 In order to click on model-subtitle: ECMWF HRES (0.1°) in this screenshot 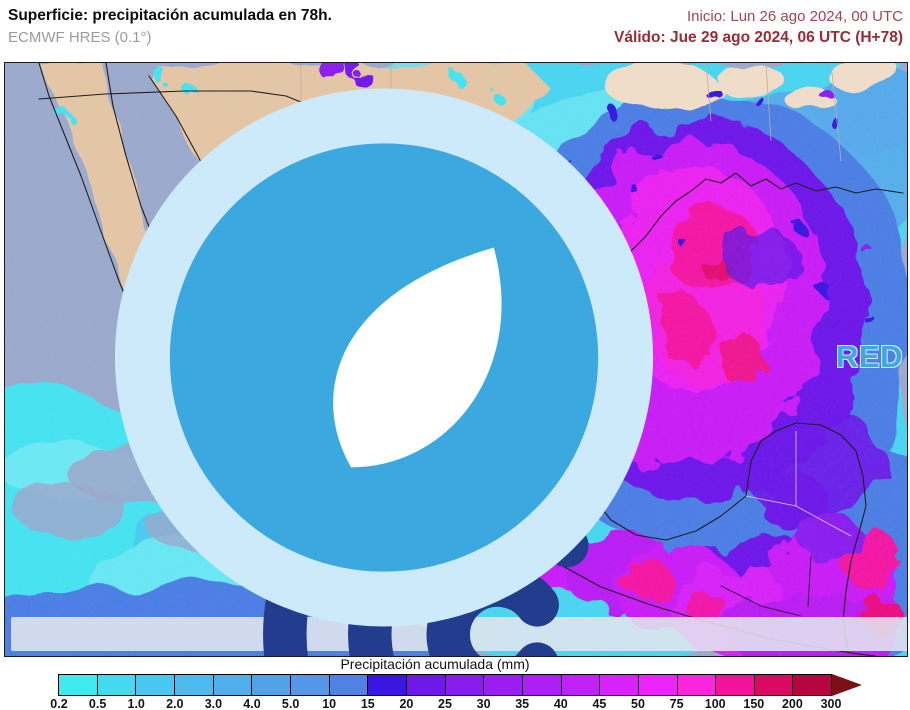, I will do `click(80, 37)`.